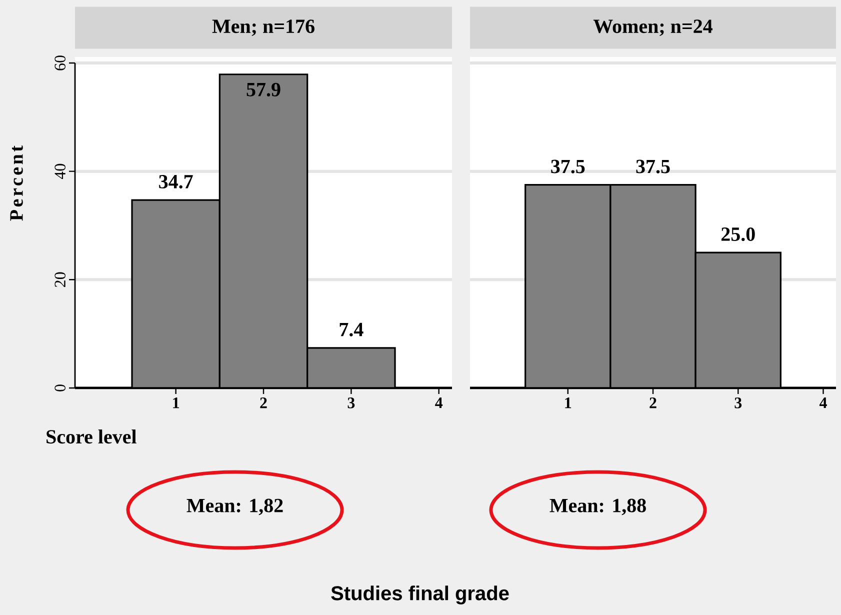 The width and height of the screenshot is (841, 615). What do you see at coordinates (234, 507) in the screenshot?
I see `text: Mean: 1,82` at bounding box center [234, 507].